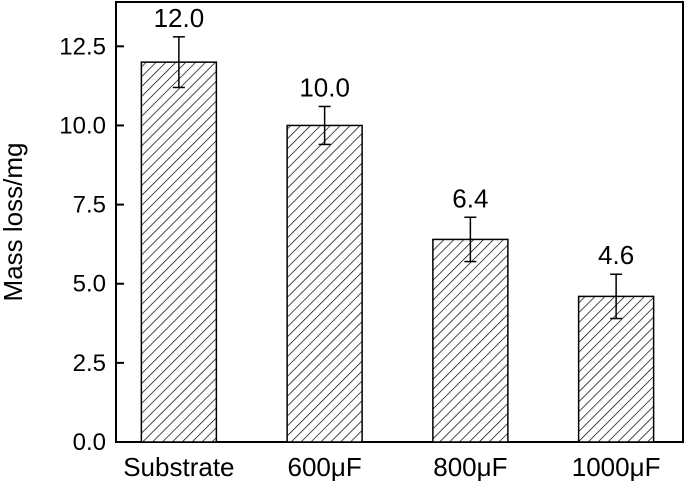 The image size is (700, 485). What do you see at coordinates (470, 198) in the screenshot?
I see `bar-value-label: 6.4` at bounding box center [470, 198].